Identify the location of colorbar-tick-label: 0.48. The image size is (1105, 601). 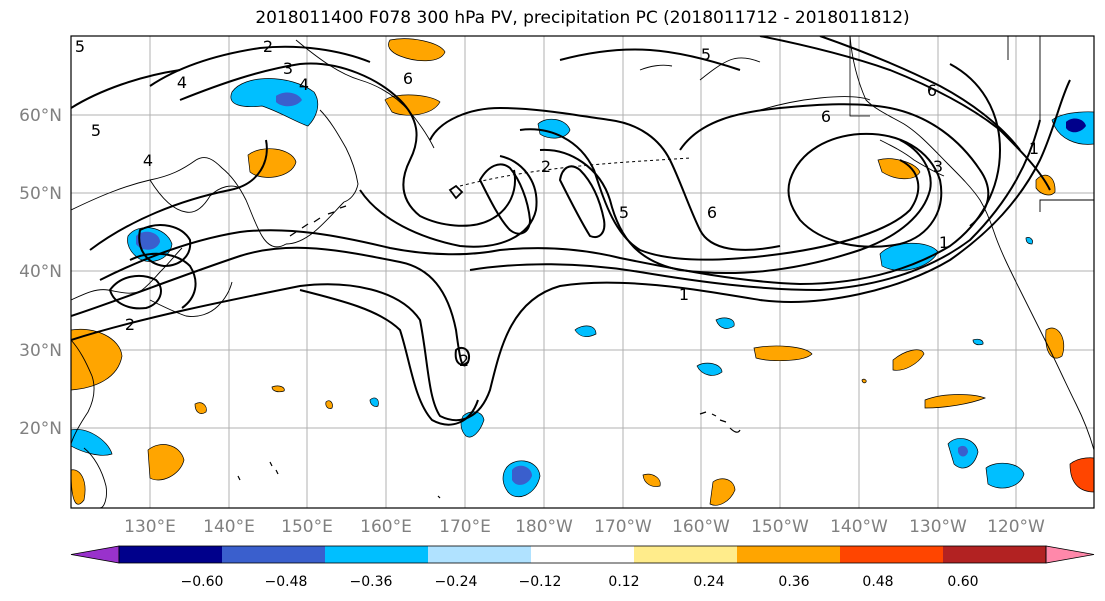
(877, 582).